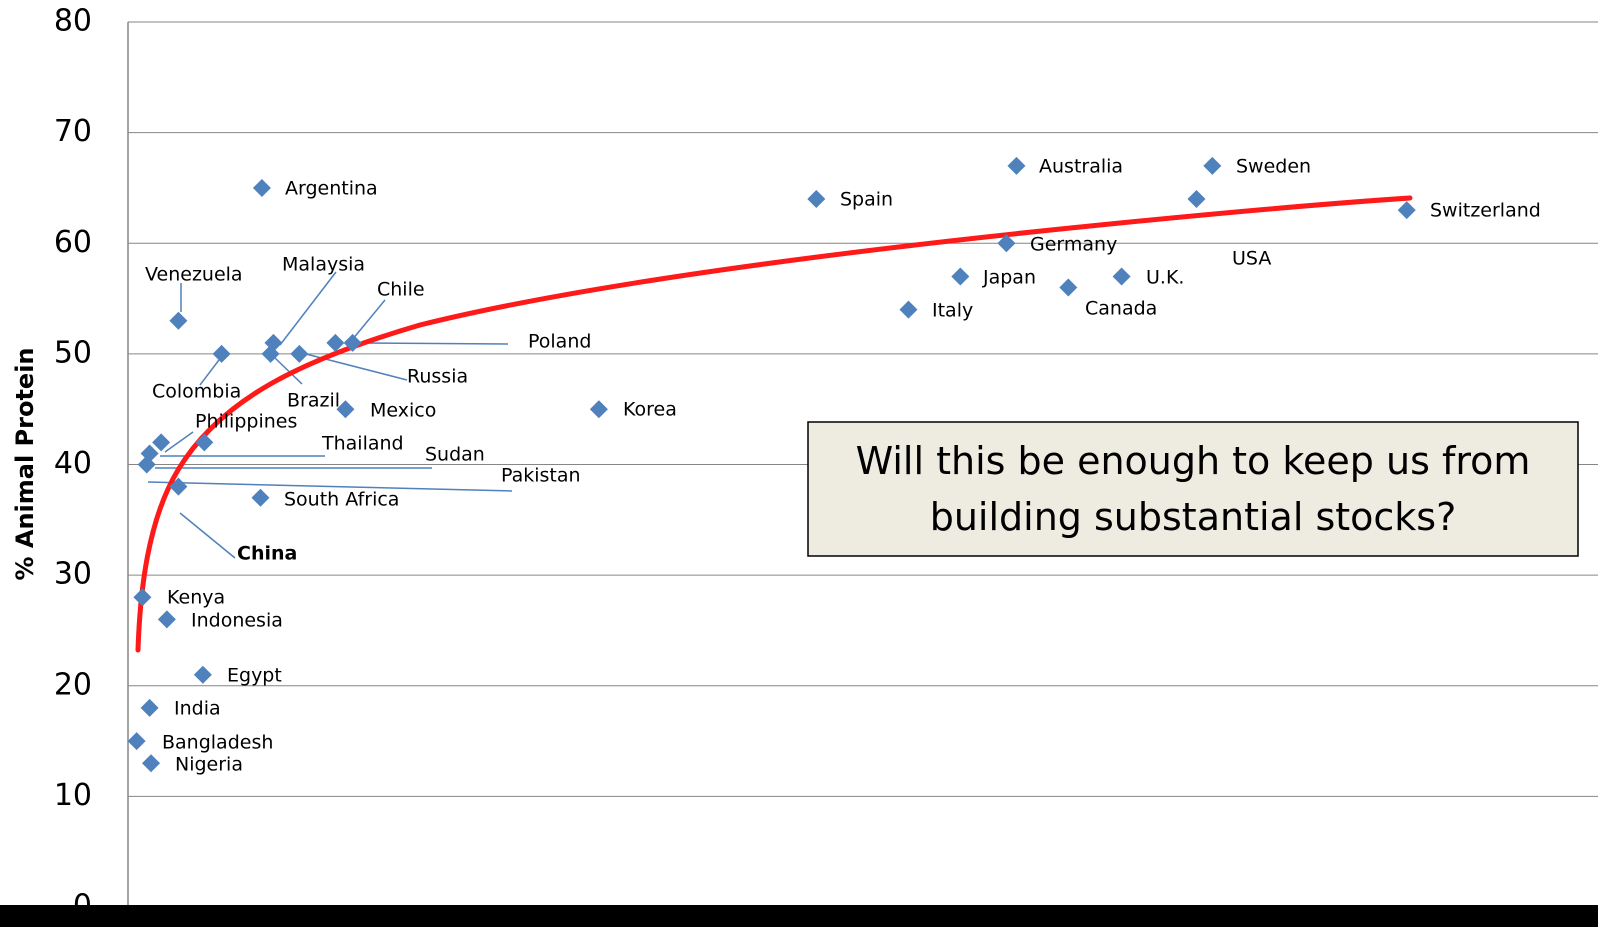  I want to click on point-label: Brazil, so click(313, 401).